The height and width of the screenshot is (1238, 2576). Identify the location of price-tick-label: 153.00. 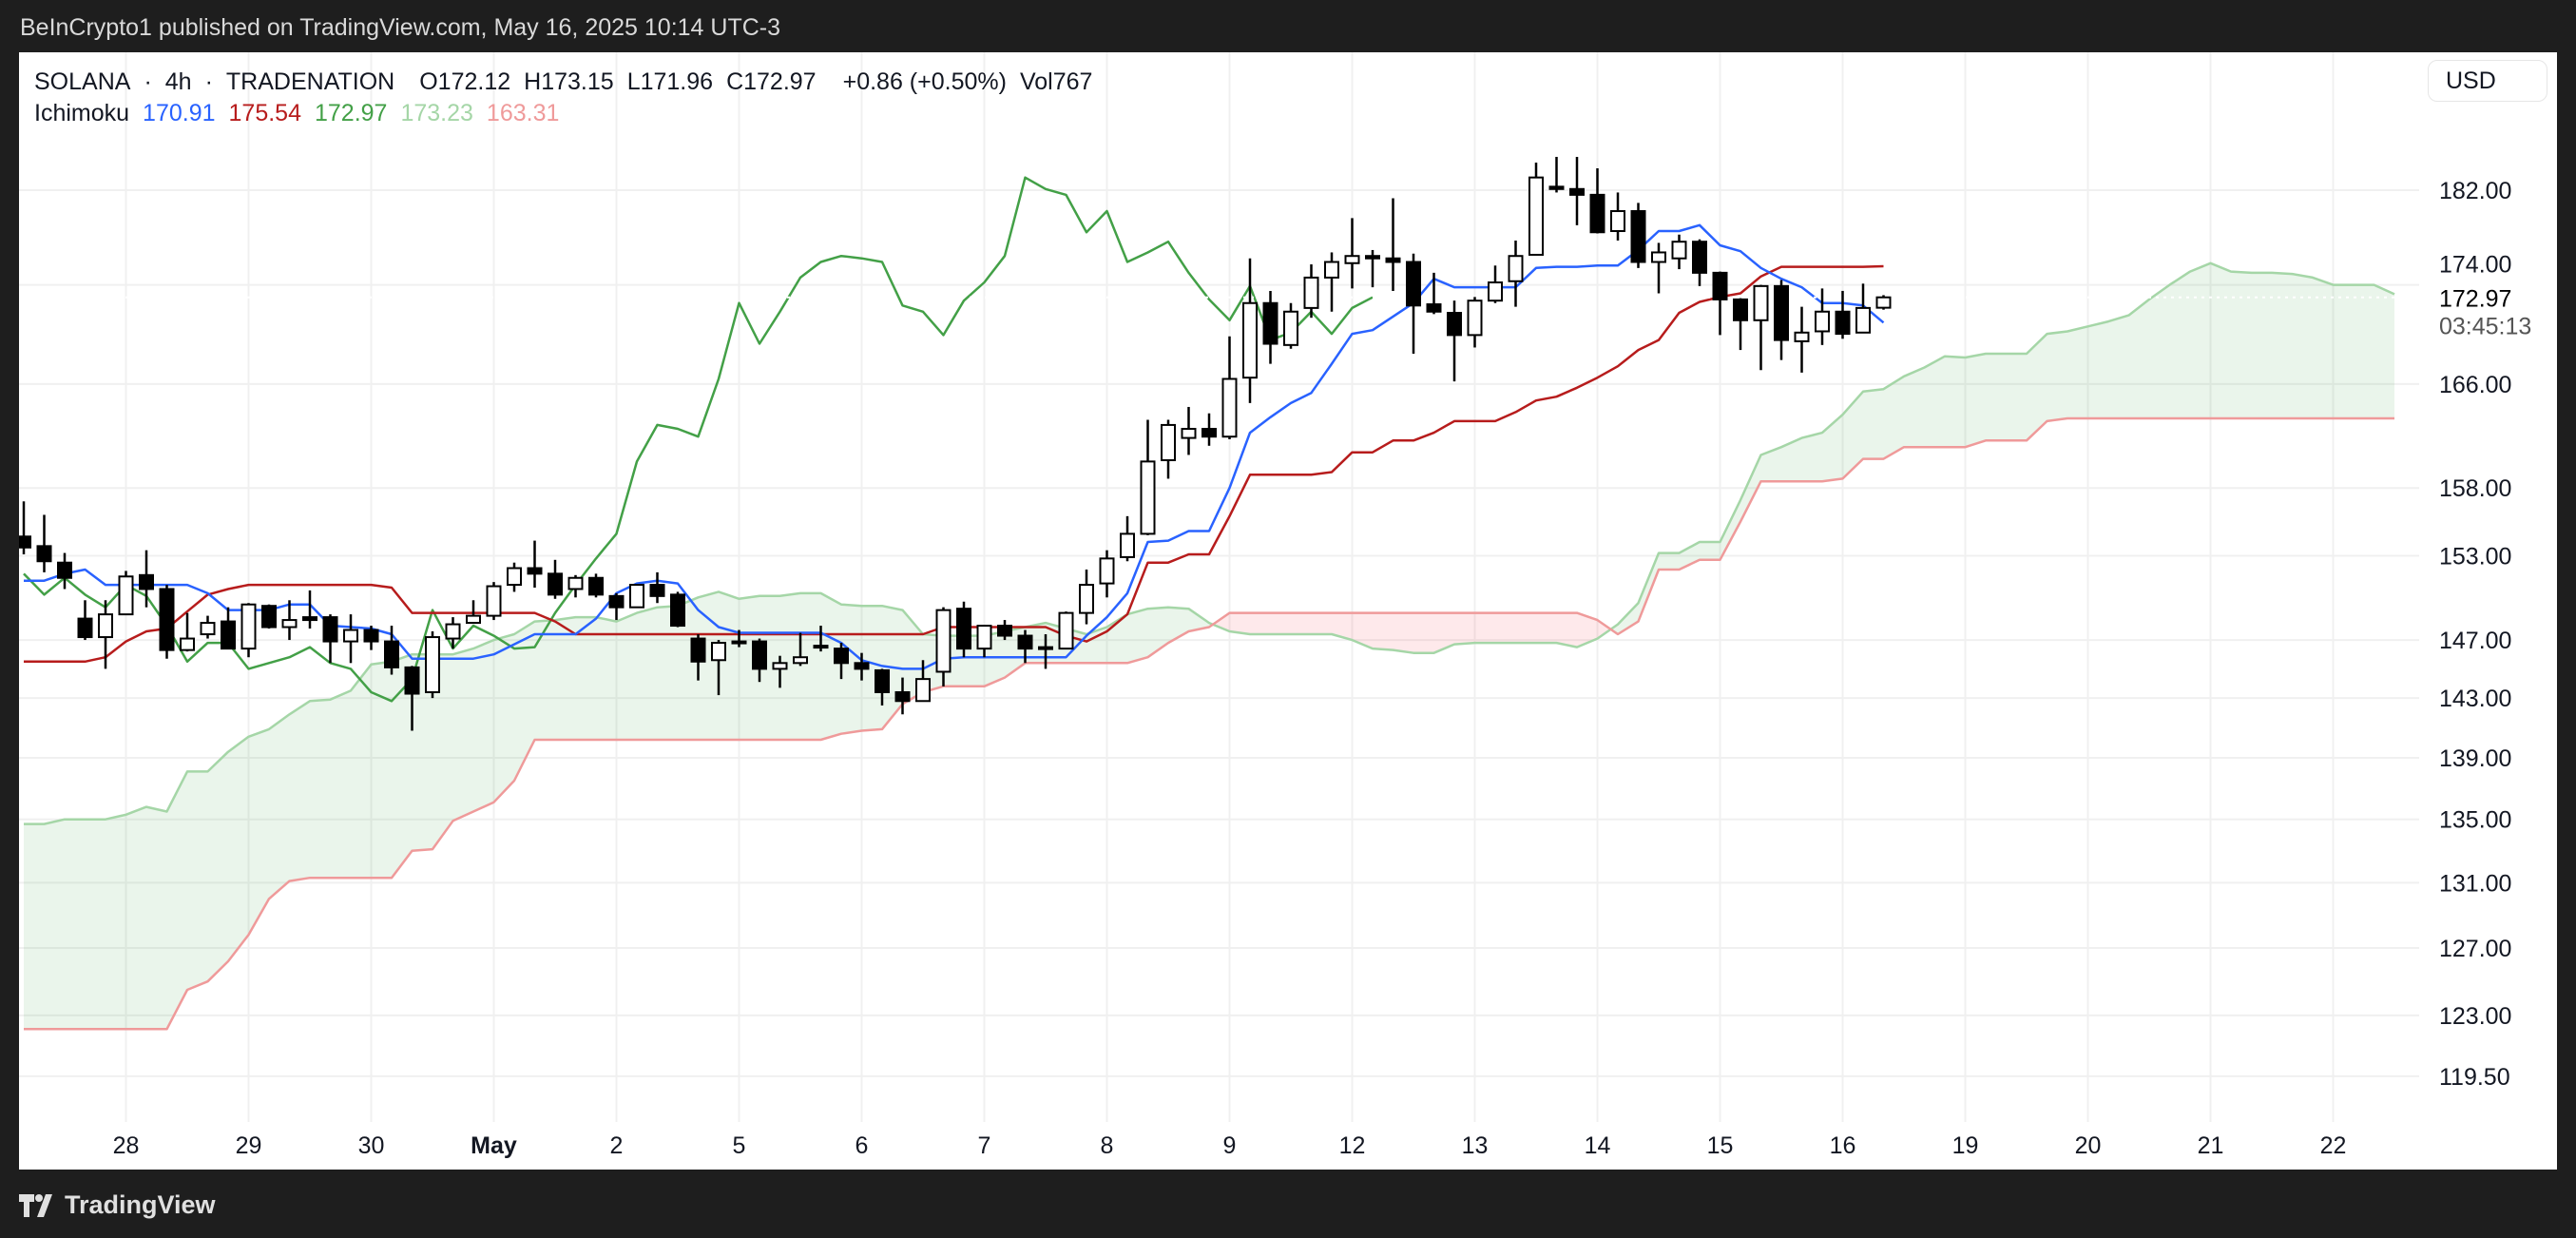
(2475, 556).